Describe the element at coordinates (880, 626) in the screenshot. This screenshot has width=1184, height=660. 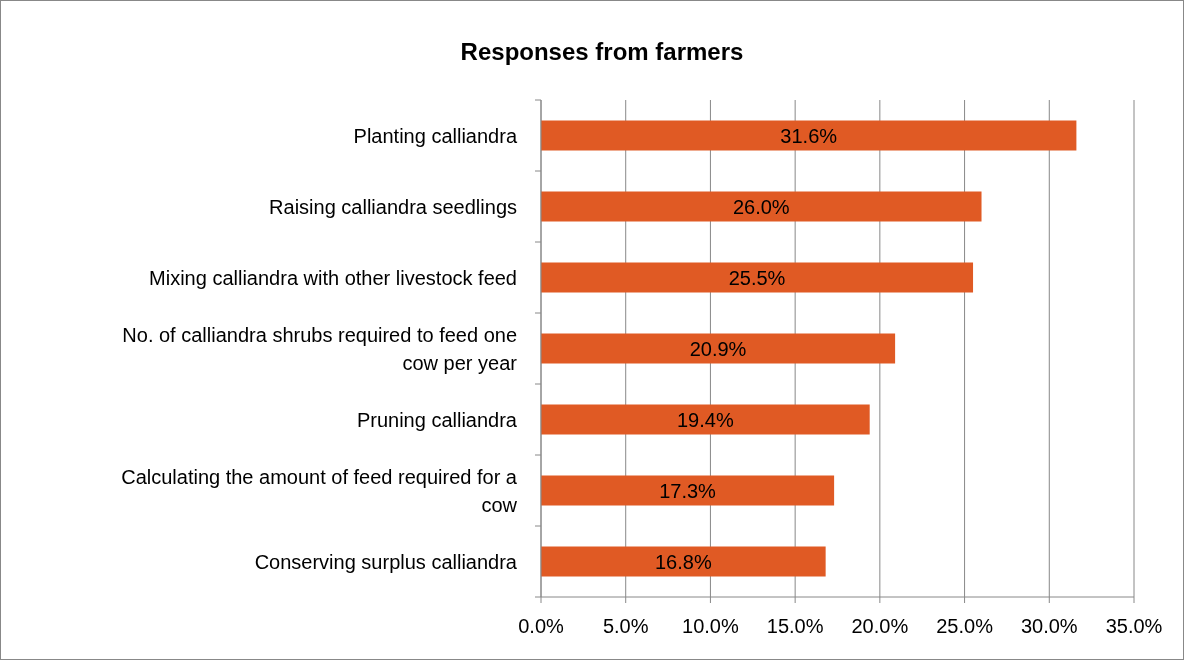
I see `x-tick-label: 20.0%` at that location.